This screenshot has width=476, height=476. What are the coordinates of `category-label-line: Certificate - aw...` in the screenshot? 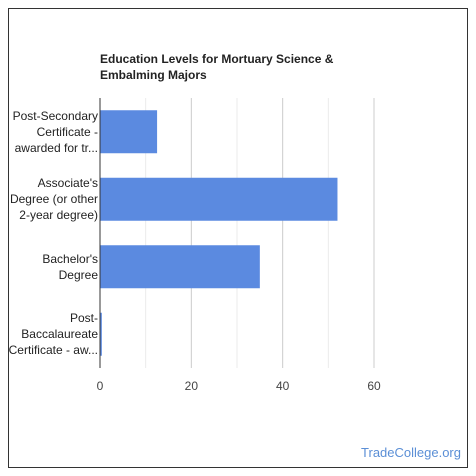 It's located at (53, 350).